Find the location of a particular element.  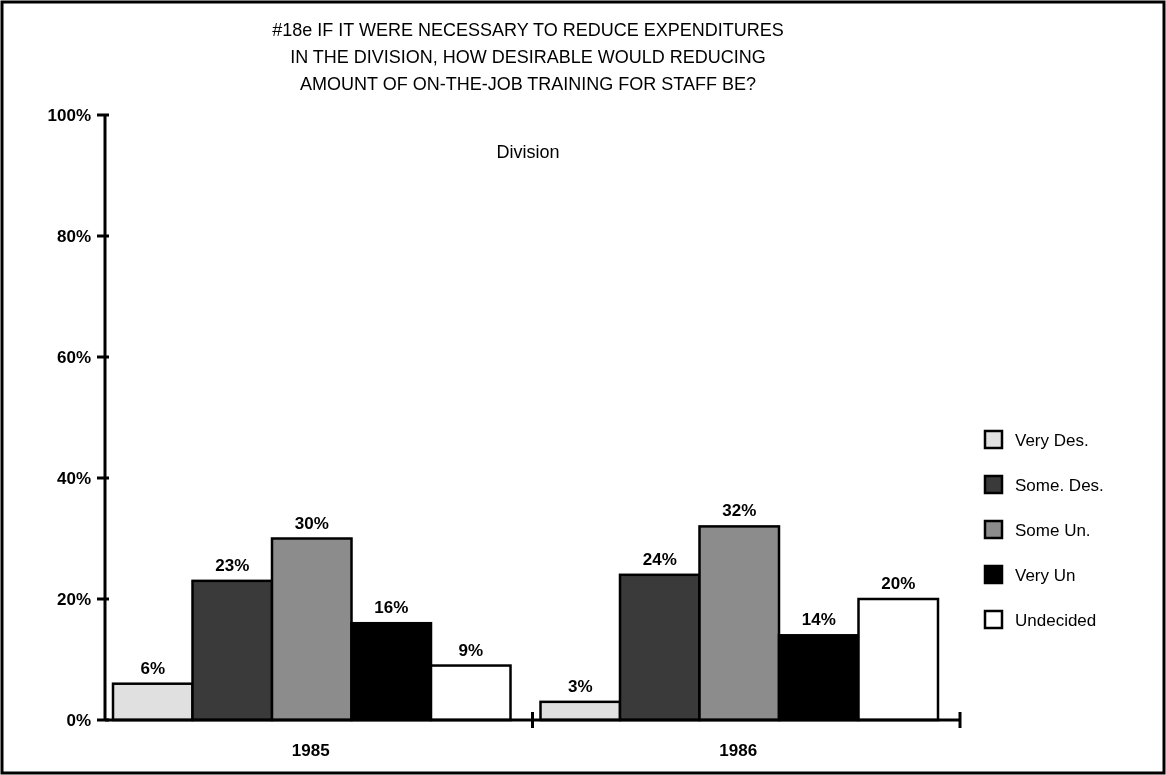

data-label: 3% is located at coordinates (580, 686).